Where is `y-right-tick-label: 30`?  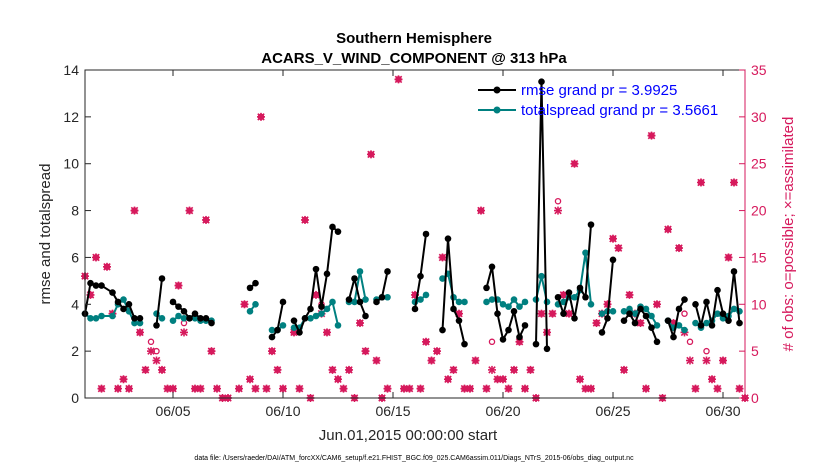 y-right-tick-label: 30 is located at coordinates (759, 117).